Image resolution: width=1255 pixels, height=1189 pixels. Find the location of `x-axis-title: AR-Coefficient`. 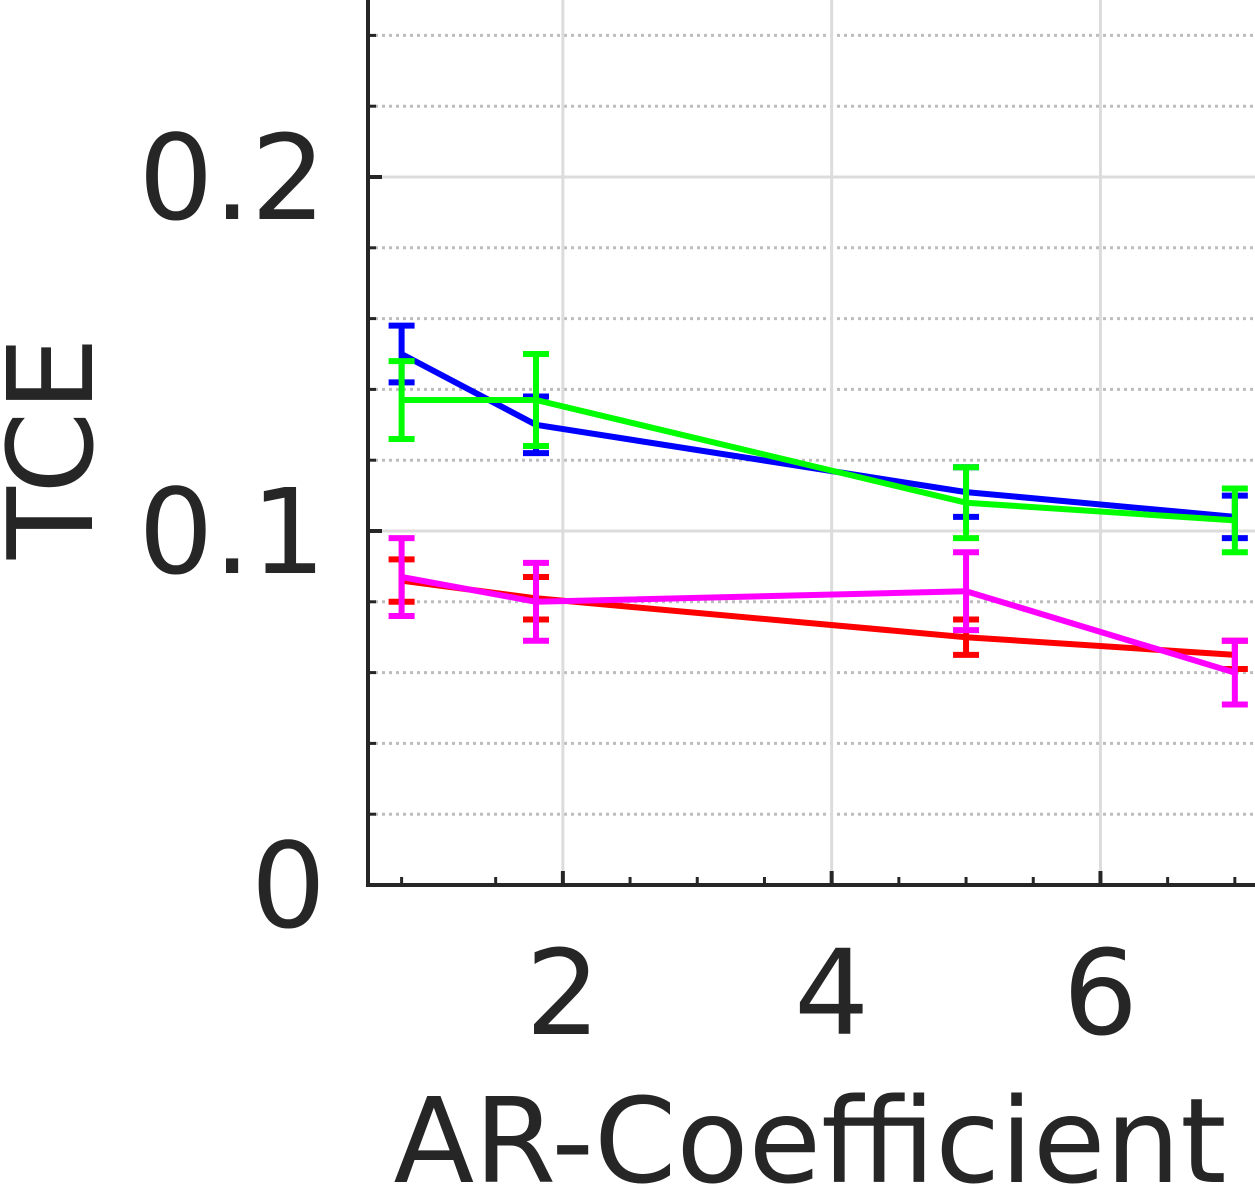

x-axis-title: AR-Coefficient is located at coordinates (809, 1130).